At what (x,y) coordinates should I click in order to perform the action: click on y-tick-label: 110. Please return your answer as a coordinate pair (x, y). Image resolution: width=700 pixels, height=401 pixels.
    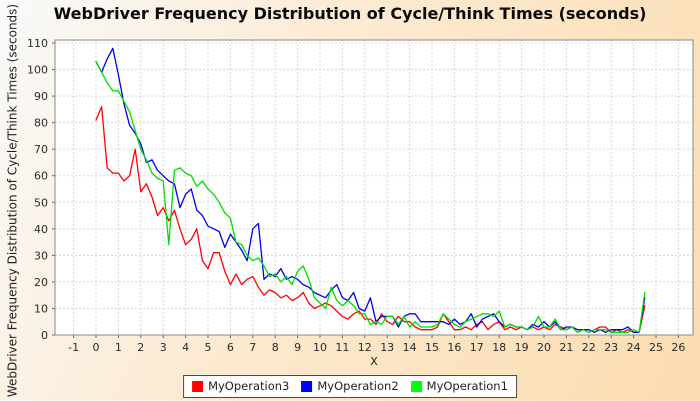
    Looking at the image, I should click on (37, 43).